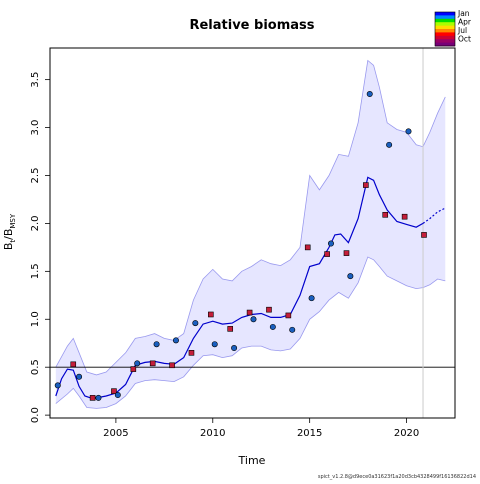  Describe the element at coordinates (406, 433) in the screenshot. I see `x-tick-label: 2020` at that location.